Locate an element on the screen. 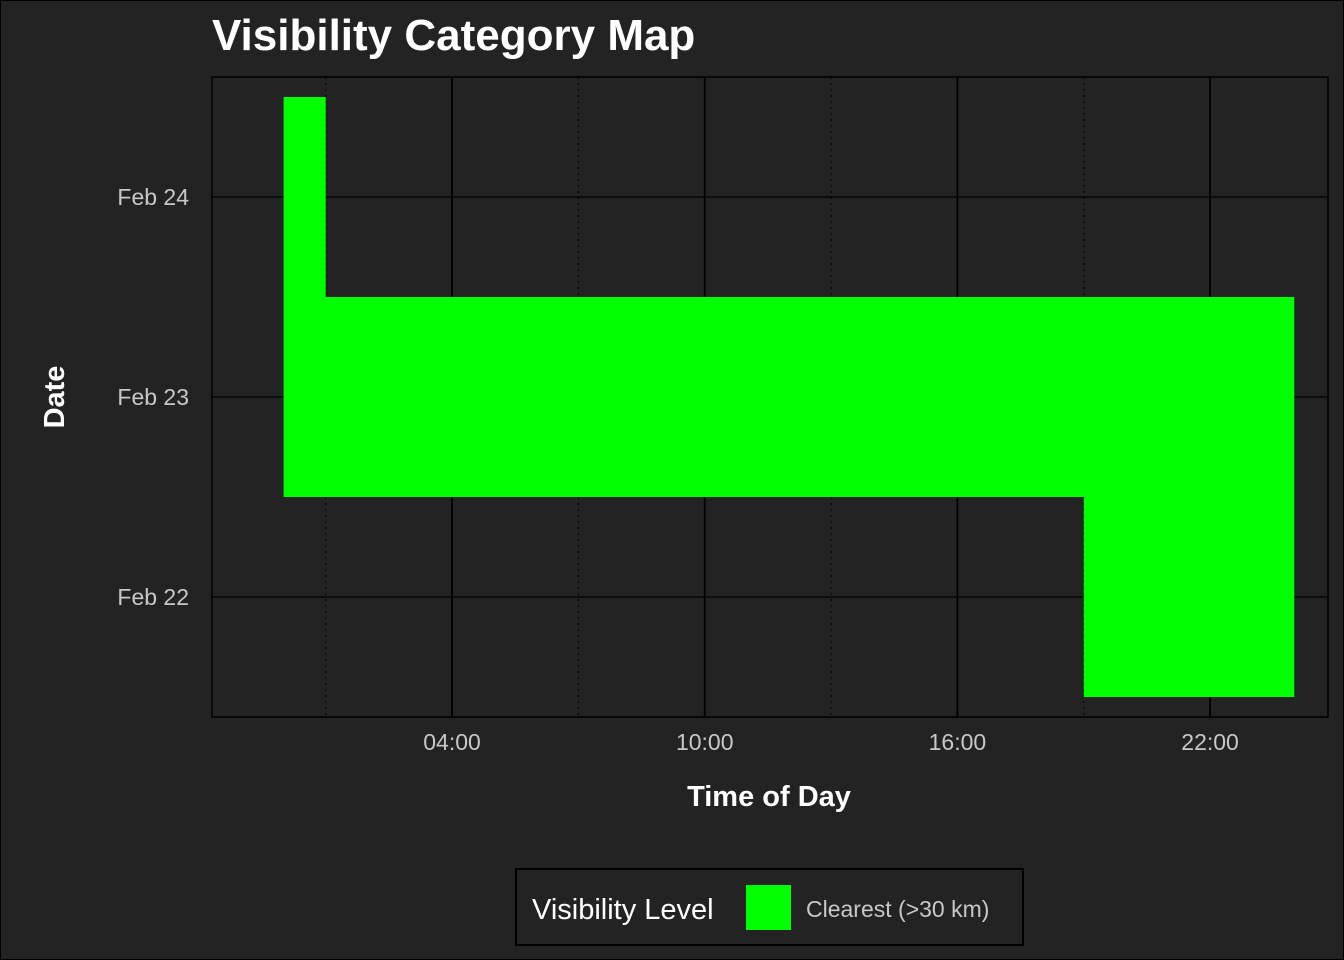 The height and width of the screenshot is (960, 1344). y-tick-label: Feb 23 is located at coordinates (153, 397).